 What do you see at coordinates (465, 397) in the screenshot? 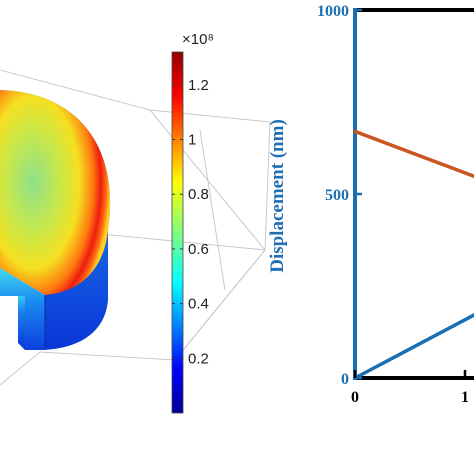
I see `x-tick-label: 1` at bounding box center [465, 397].